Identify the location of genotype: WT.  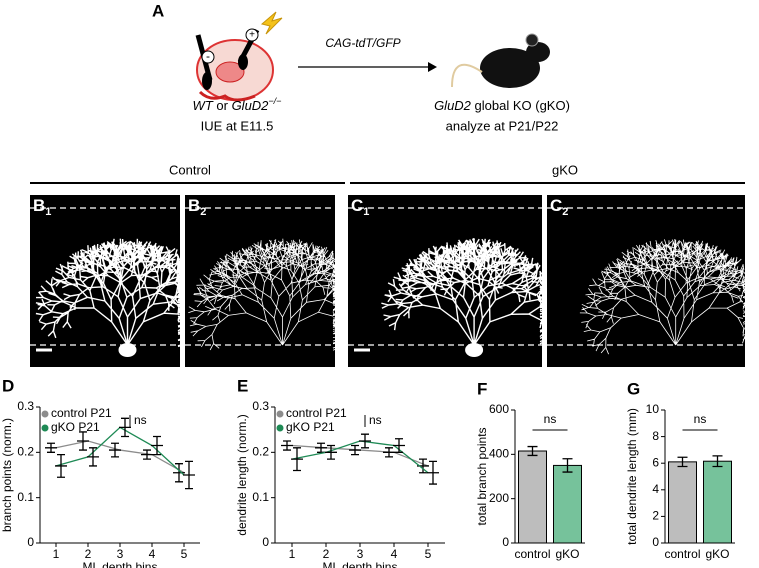
(203, 105).